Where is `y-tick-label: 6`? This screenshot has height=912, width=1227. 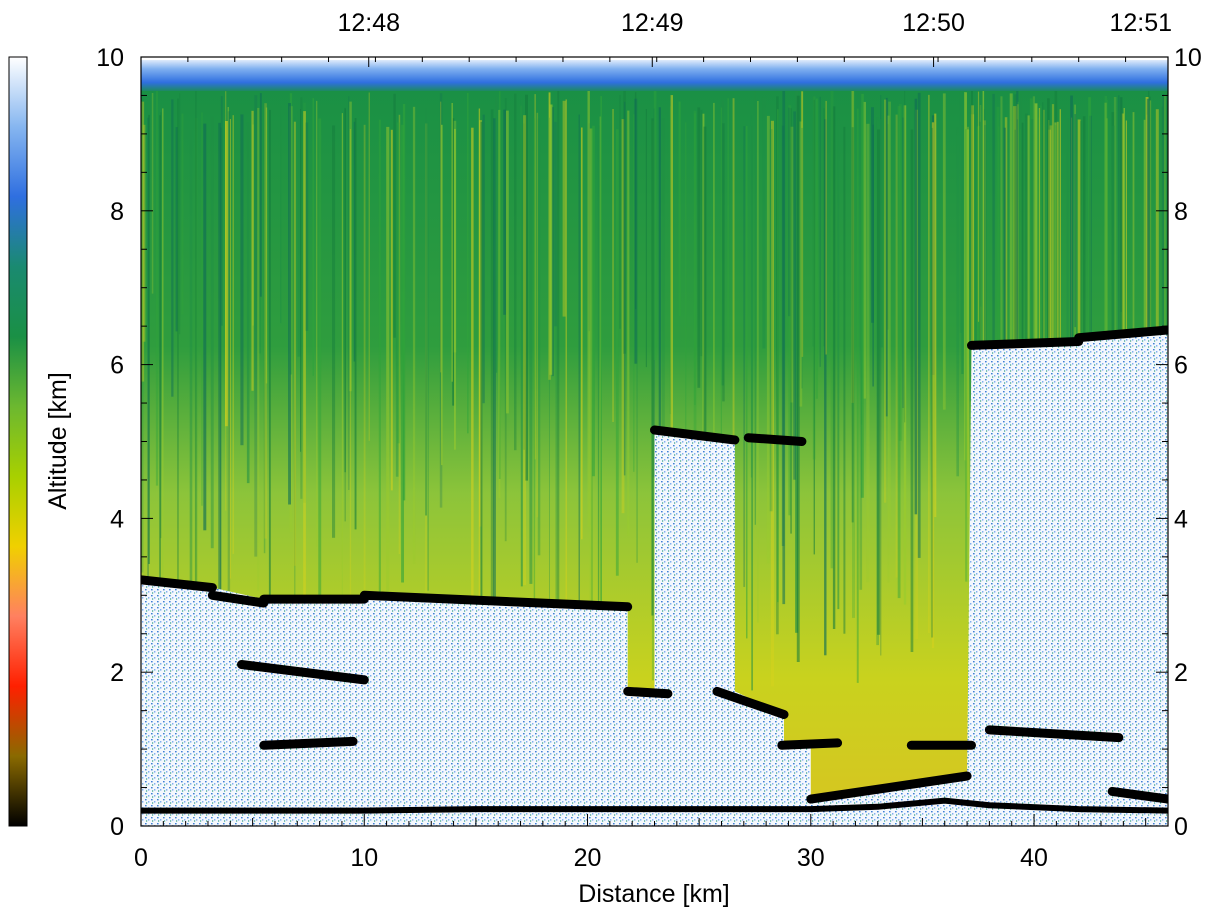 y-tick-label: 6 is located at coordinates (117, 366).